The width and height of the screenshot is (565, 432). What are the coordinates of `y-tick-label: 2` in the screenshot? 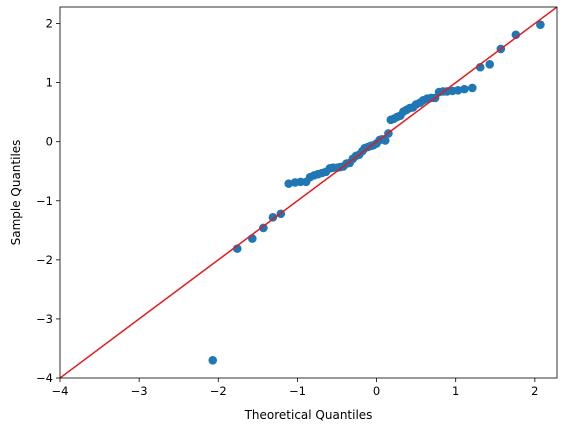 It's located at (49, 24).